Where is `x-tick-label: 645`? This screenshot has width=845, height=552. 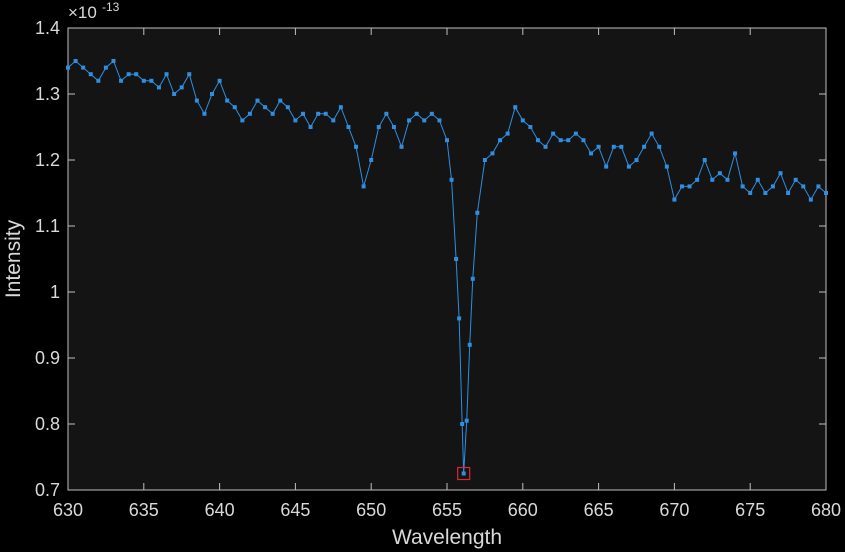
x-tick-label: 645 is located at coordinates (295, 510).